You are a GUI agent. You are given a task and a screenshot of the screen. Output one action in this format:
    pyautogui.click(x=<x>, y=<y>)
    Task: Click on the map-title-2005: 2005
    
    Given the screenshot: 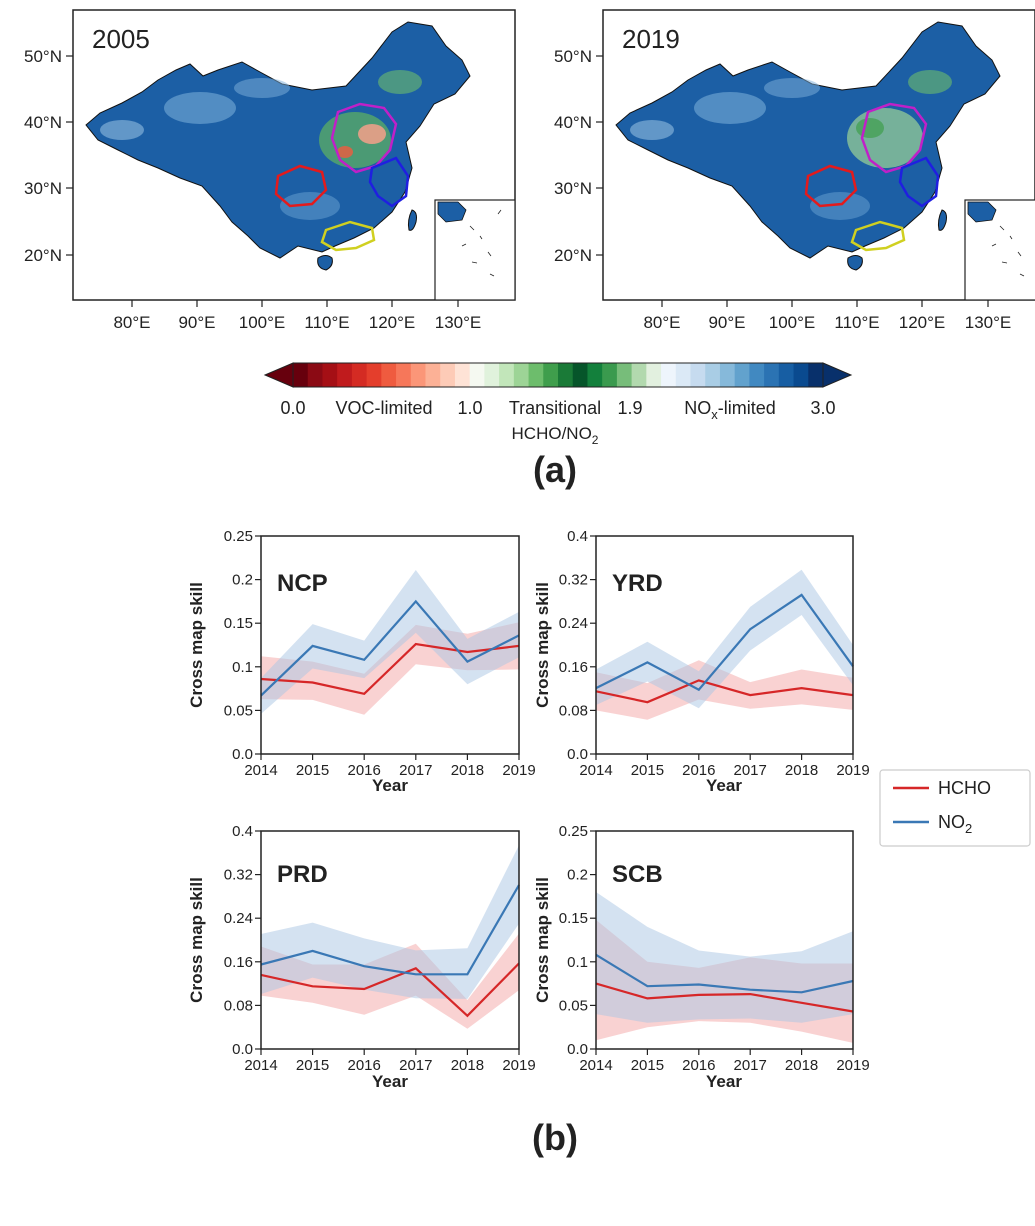 What is the action you would take?
    pyautogui.click(x=121, y=39)
    